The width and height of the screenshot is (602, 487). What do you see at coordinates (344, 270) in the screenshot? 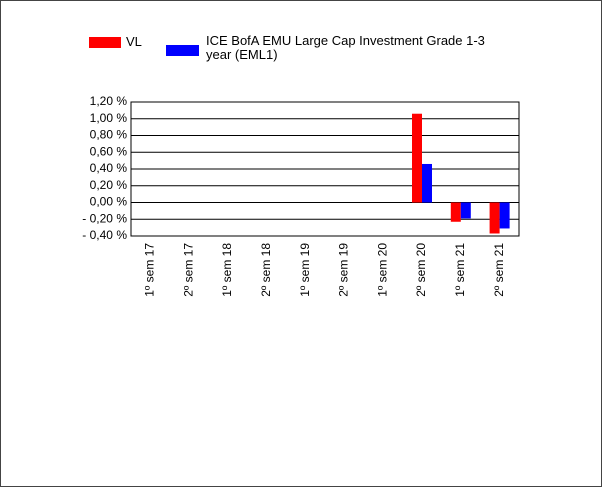
I see `x-tick-label: 2º sem 19` at bounding box center [344, 270].